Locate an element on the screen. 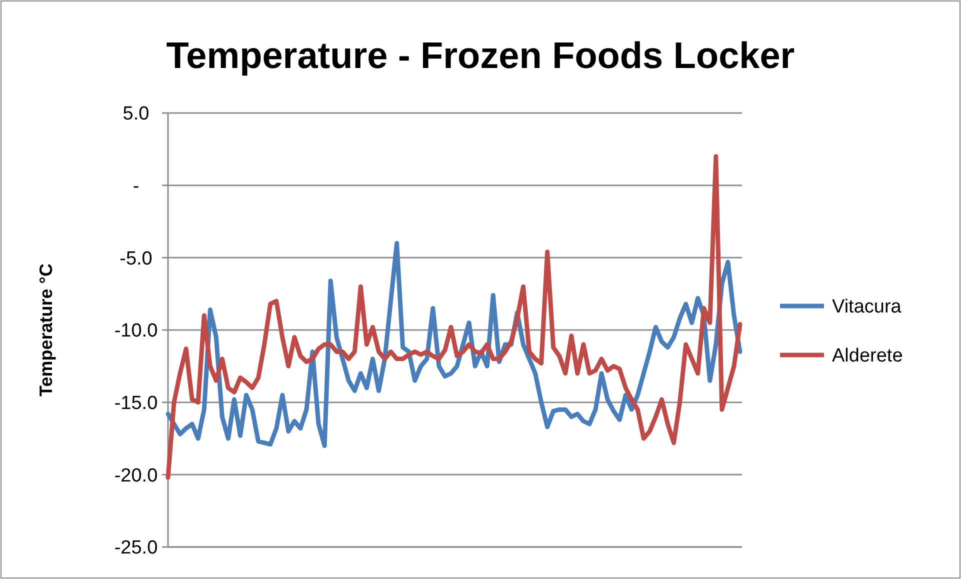  y-tick-label: 5.0 is located at coordinates (136, 114).